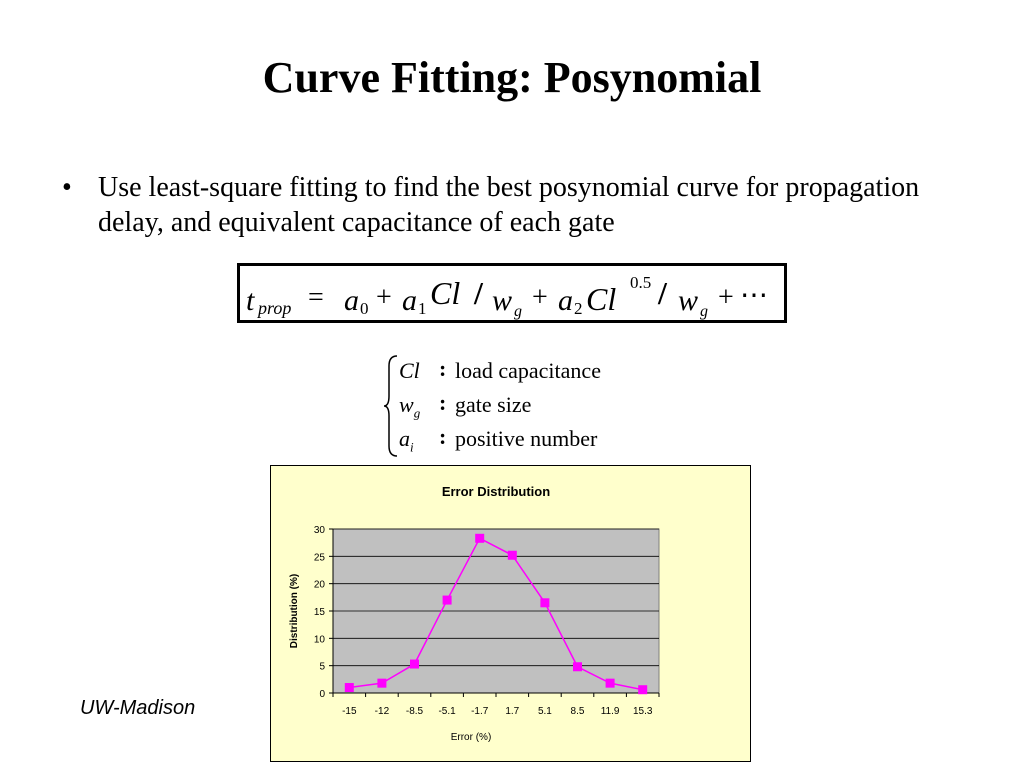 The image size is (1024, 768). What do you see at coordinates (320, 612) in the screenshot?
I see `y-tick-label: 15` at bounding box center [320, 612].